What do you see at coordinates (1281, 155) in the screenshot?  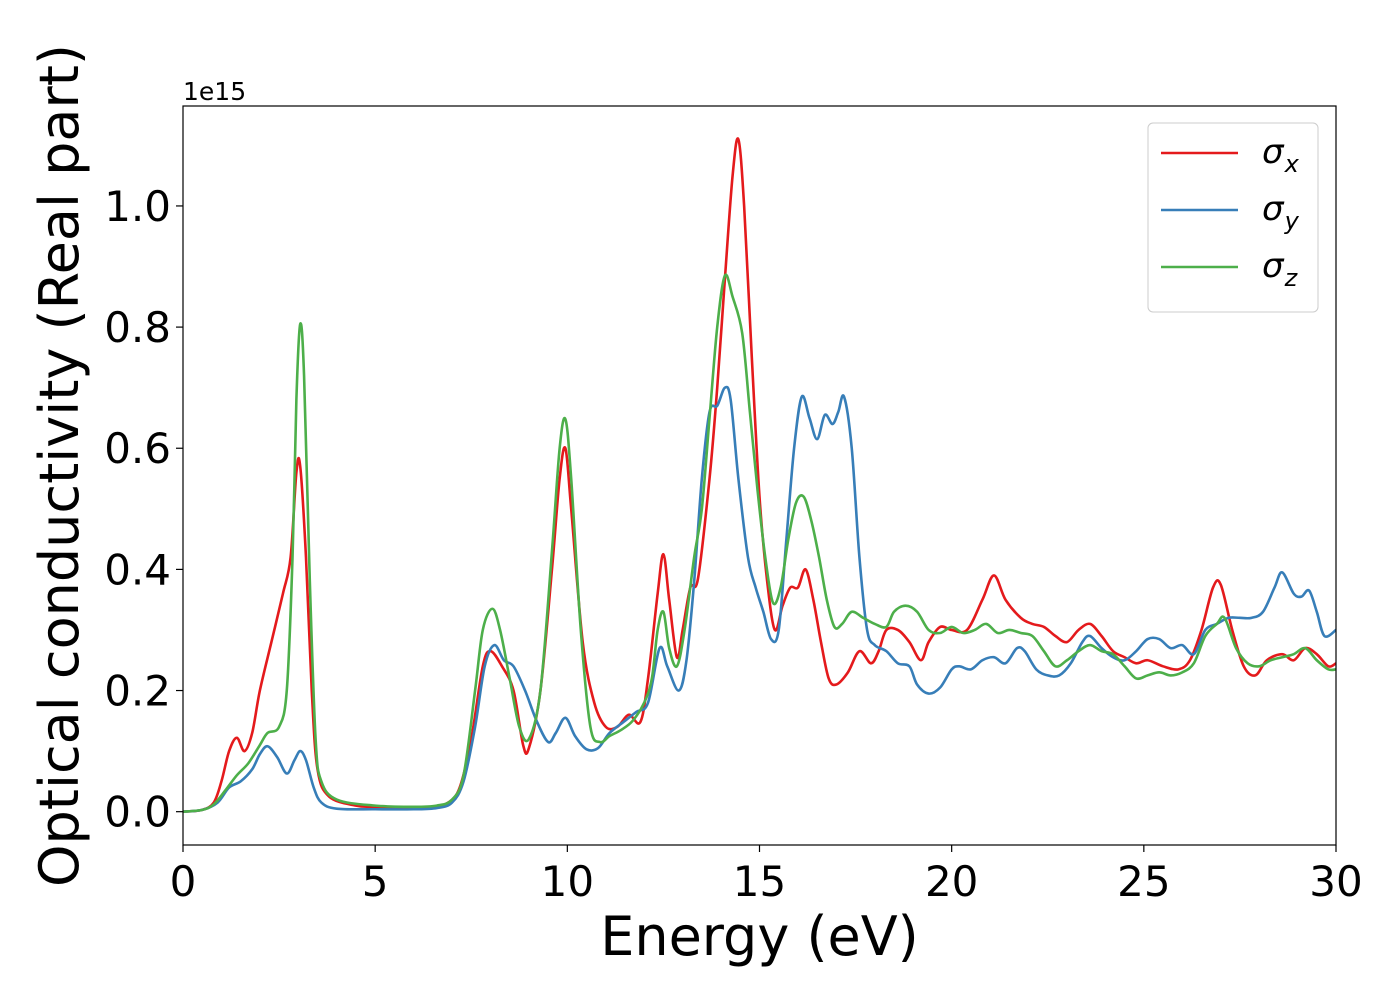 I see `legend-label-x: σx` at bounding box center [1281, 155].